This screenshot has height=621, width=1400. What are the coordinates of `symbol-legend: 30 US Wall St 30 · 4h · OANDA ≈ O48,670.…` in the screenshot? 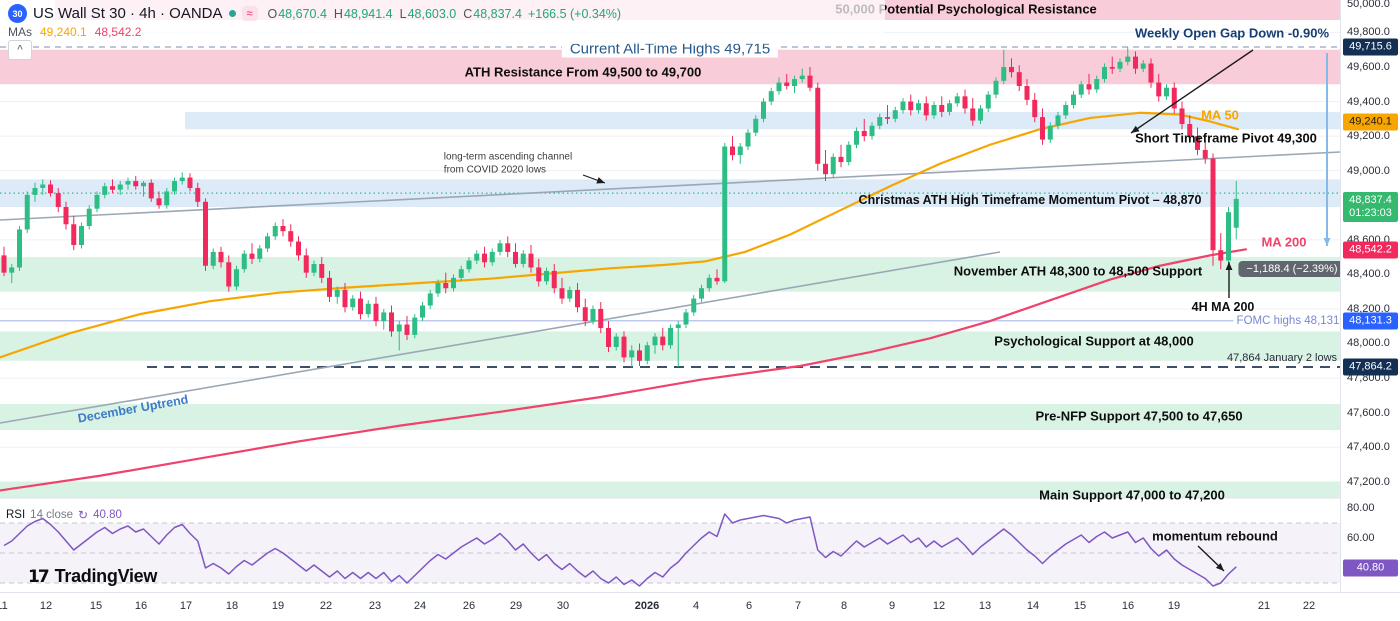 It's located at (442, 22).